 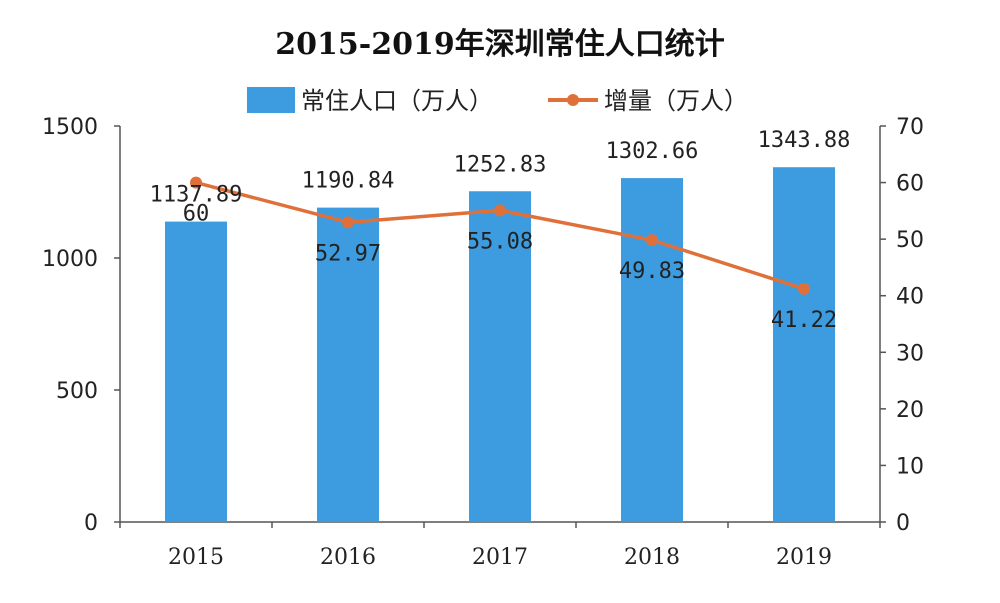 I want to click on legend-label-increase: 增量（万人）, so click(x=676, y=101).